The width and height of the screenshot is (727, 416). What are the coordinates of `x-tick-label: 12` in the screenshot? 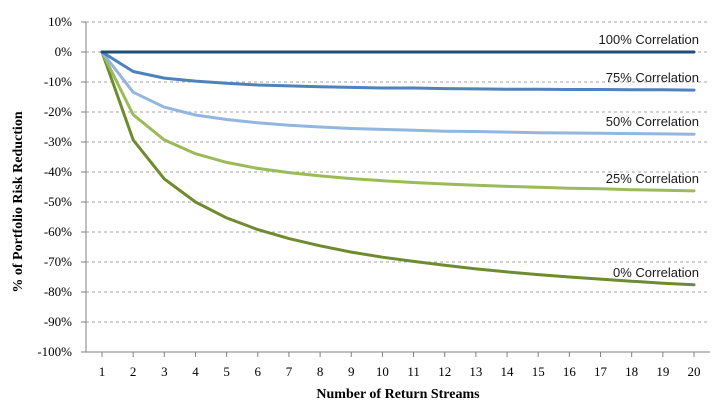 It's located at (444, 371).